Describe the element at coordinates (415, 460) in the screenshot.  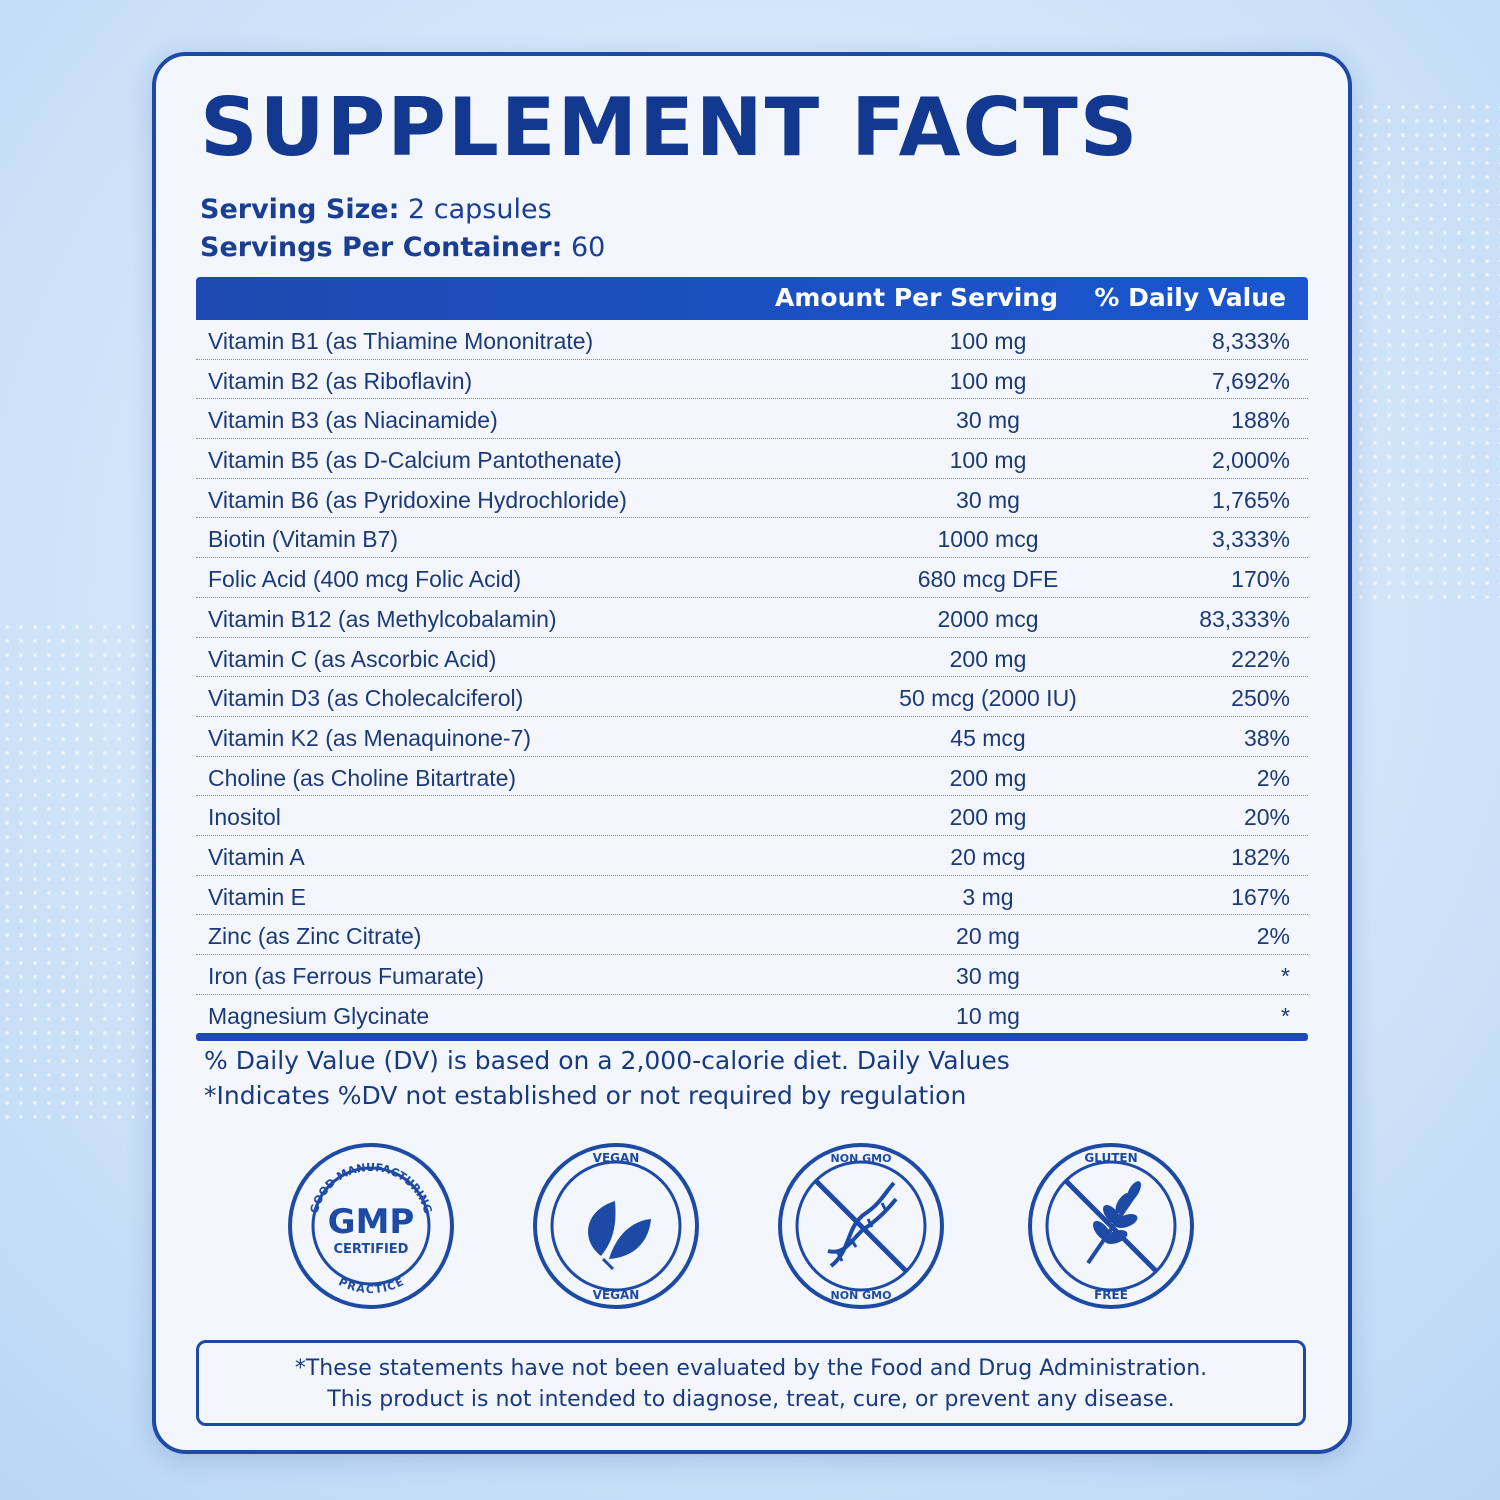
I see `ingredient-name: Vitamin B5 (as D-Calcium Pantothenate)` at that location.